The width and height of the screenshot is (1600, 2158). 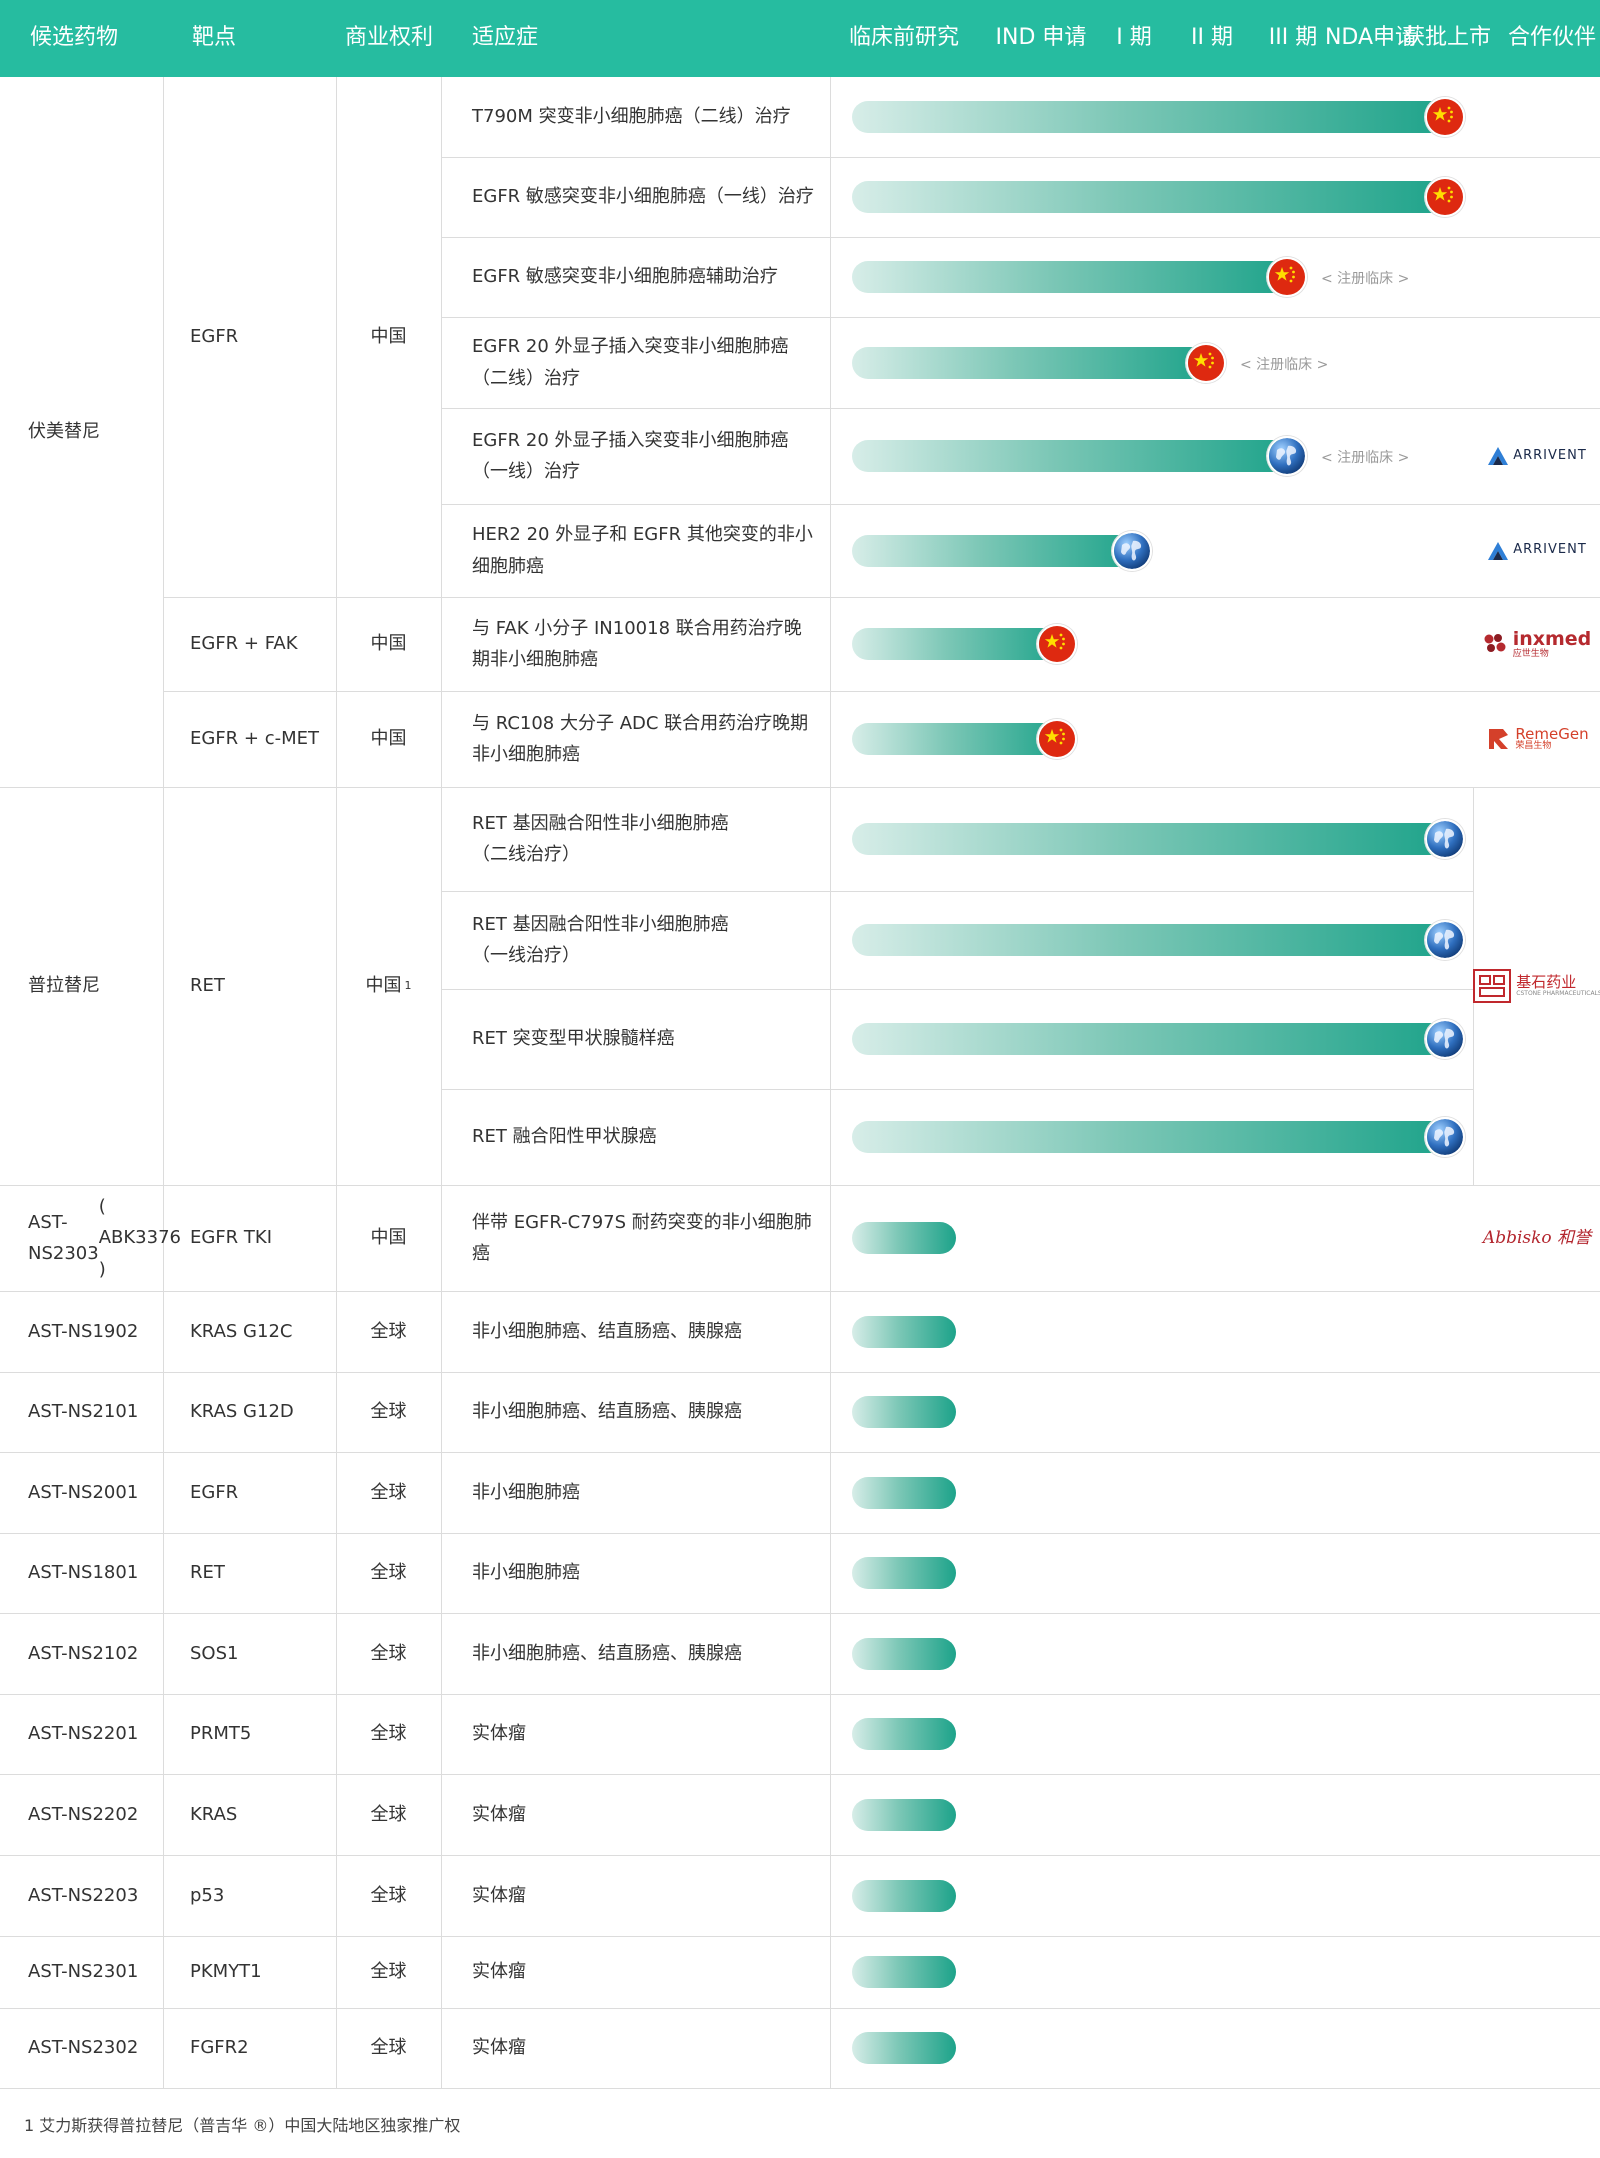 What do you see at coordinates (630, 440) in the screenshot?
I see `indication-line: EGFR 20 外显子插入突变非小细胞肺癌` at bounding box center [630, 440].